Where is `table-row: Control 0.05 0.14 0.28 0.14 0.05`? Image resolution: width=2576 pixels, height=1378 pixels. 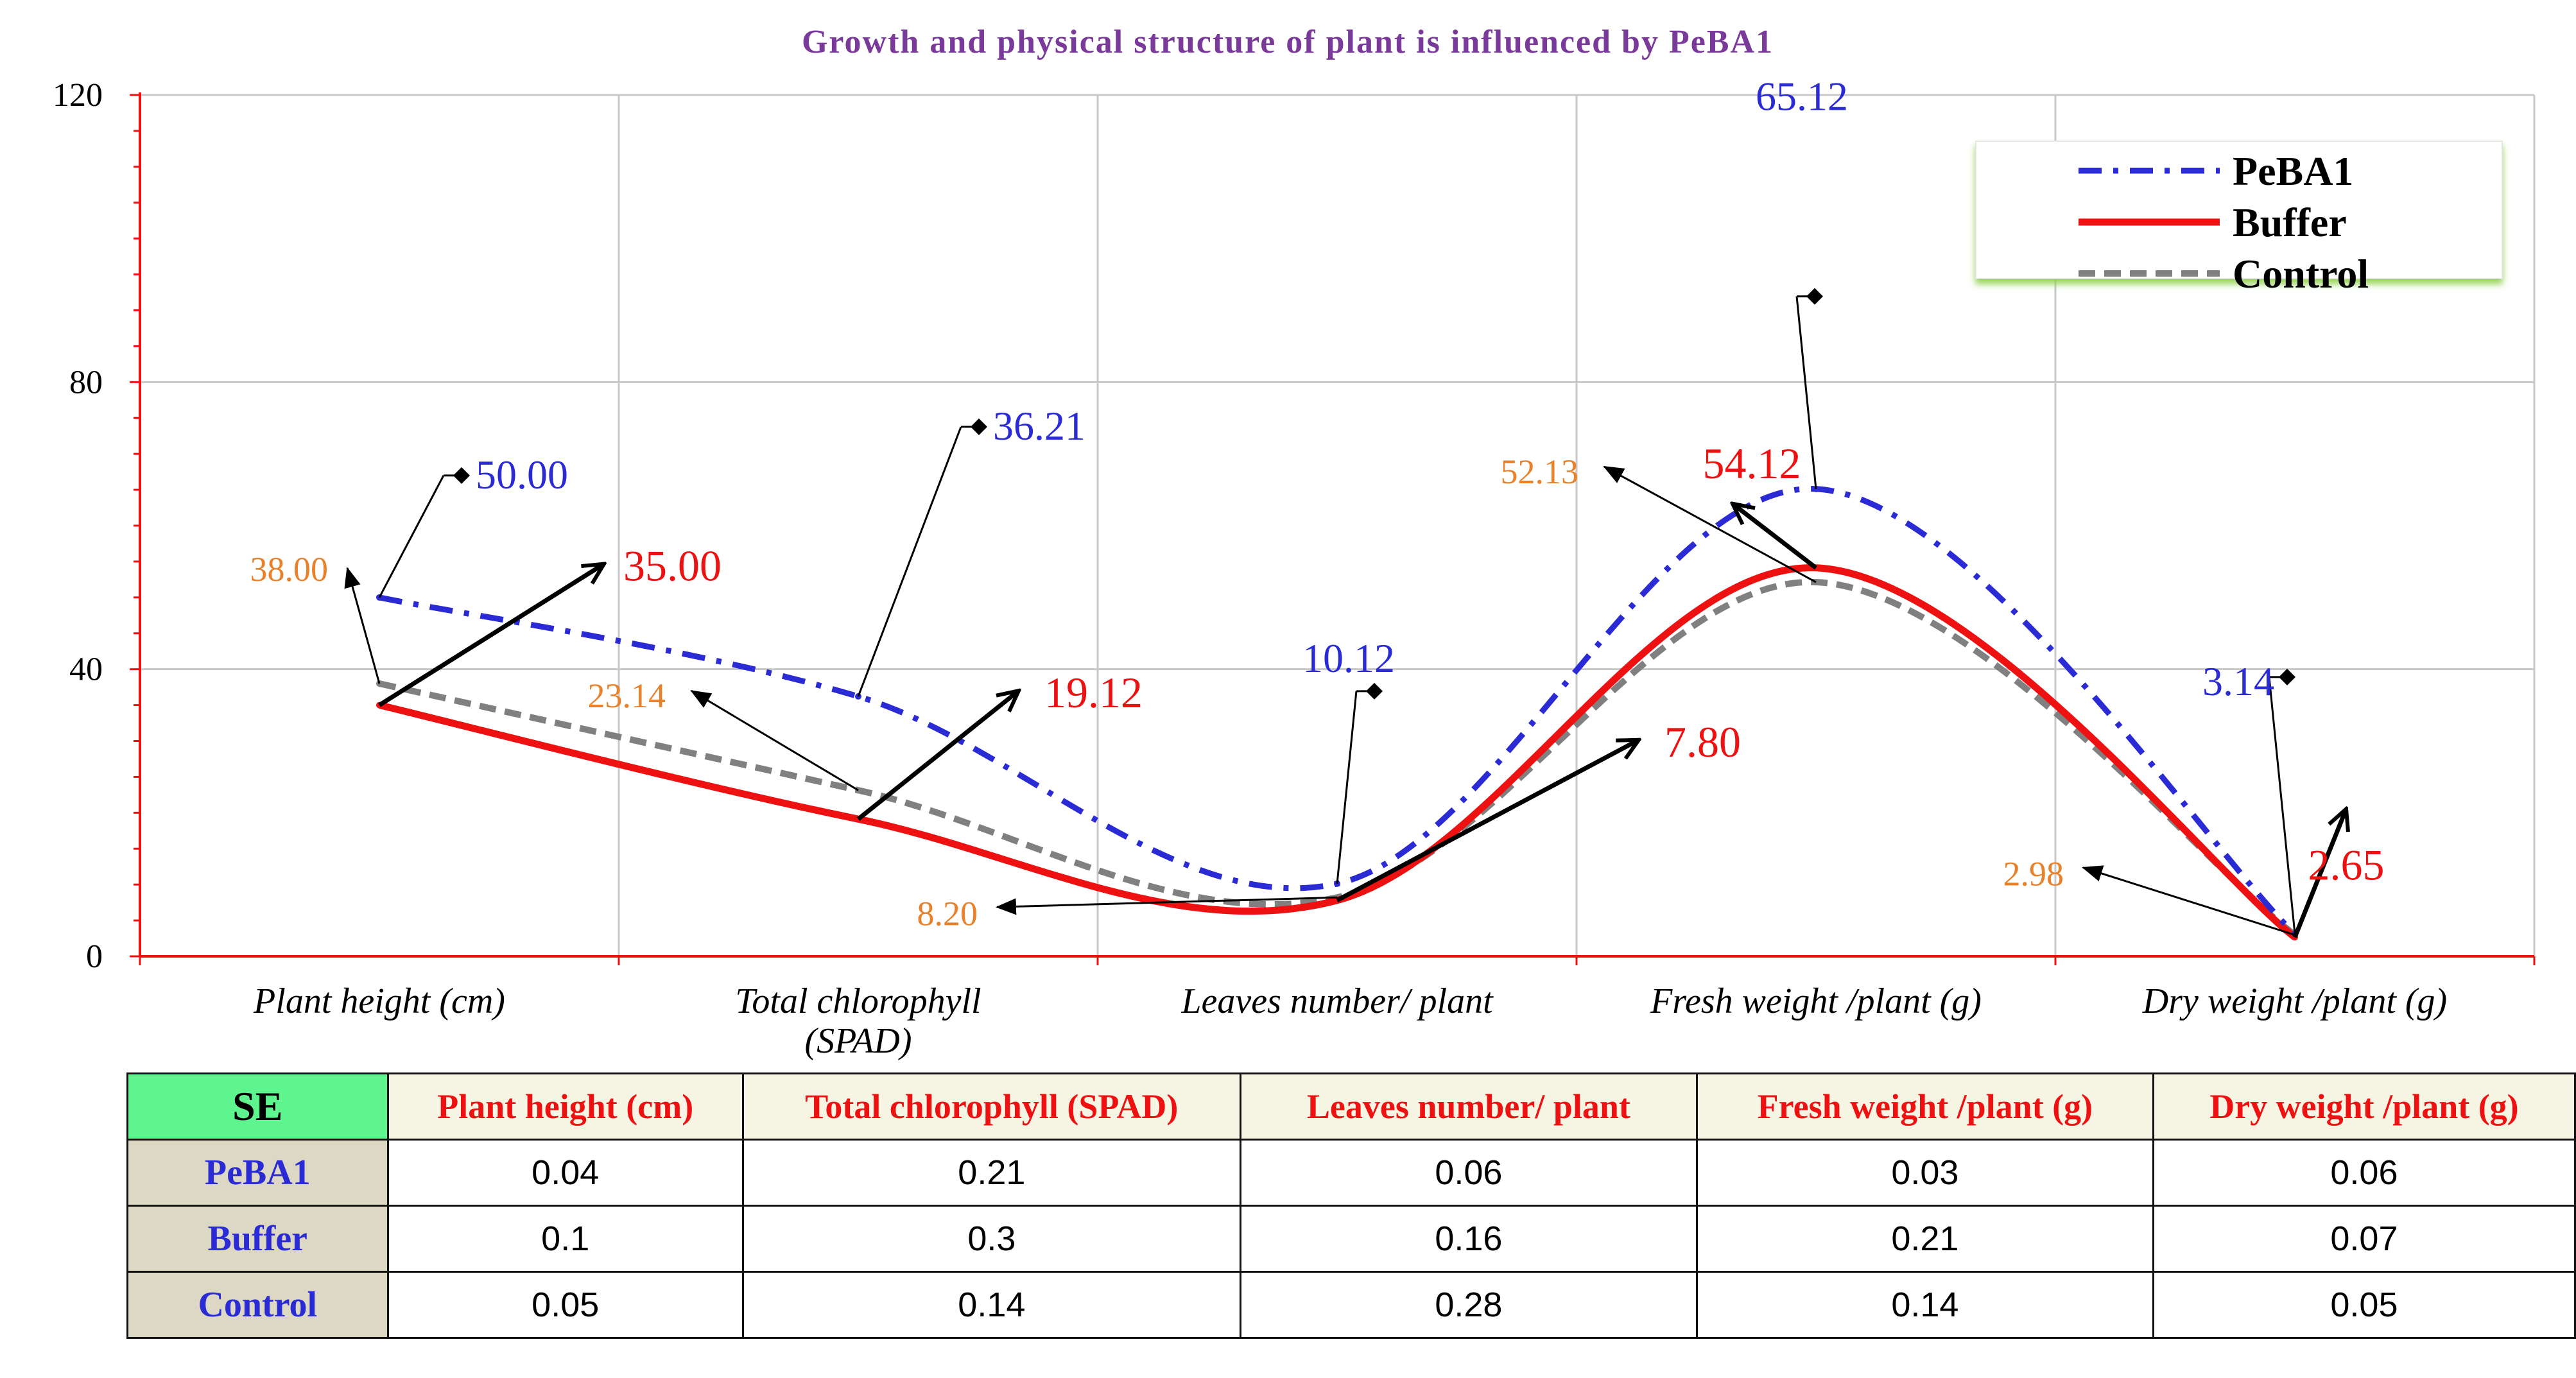 table-row: Control 0.05 0.14 0.28 0.14 0.05 is located at coordinates (1351, 1305).